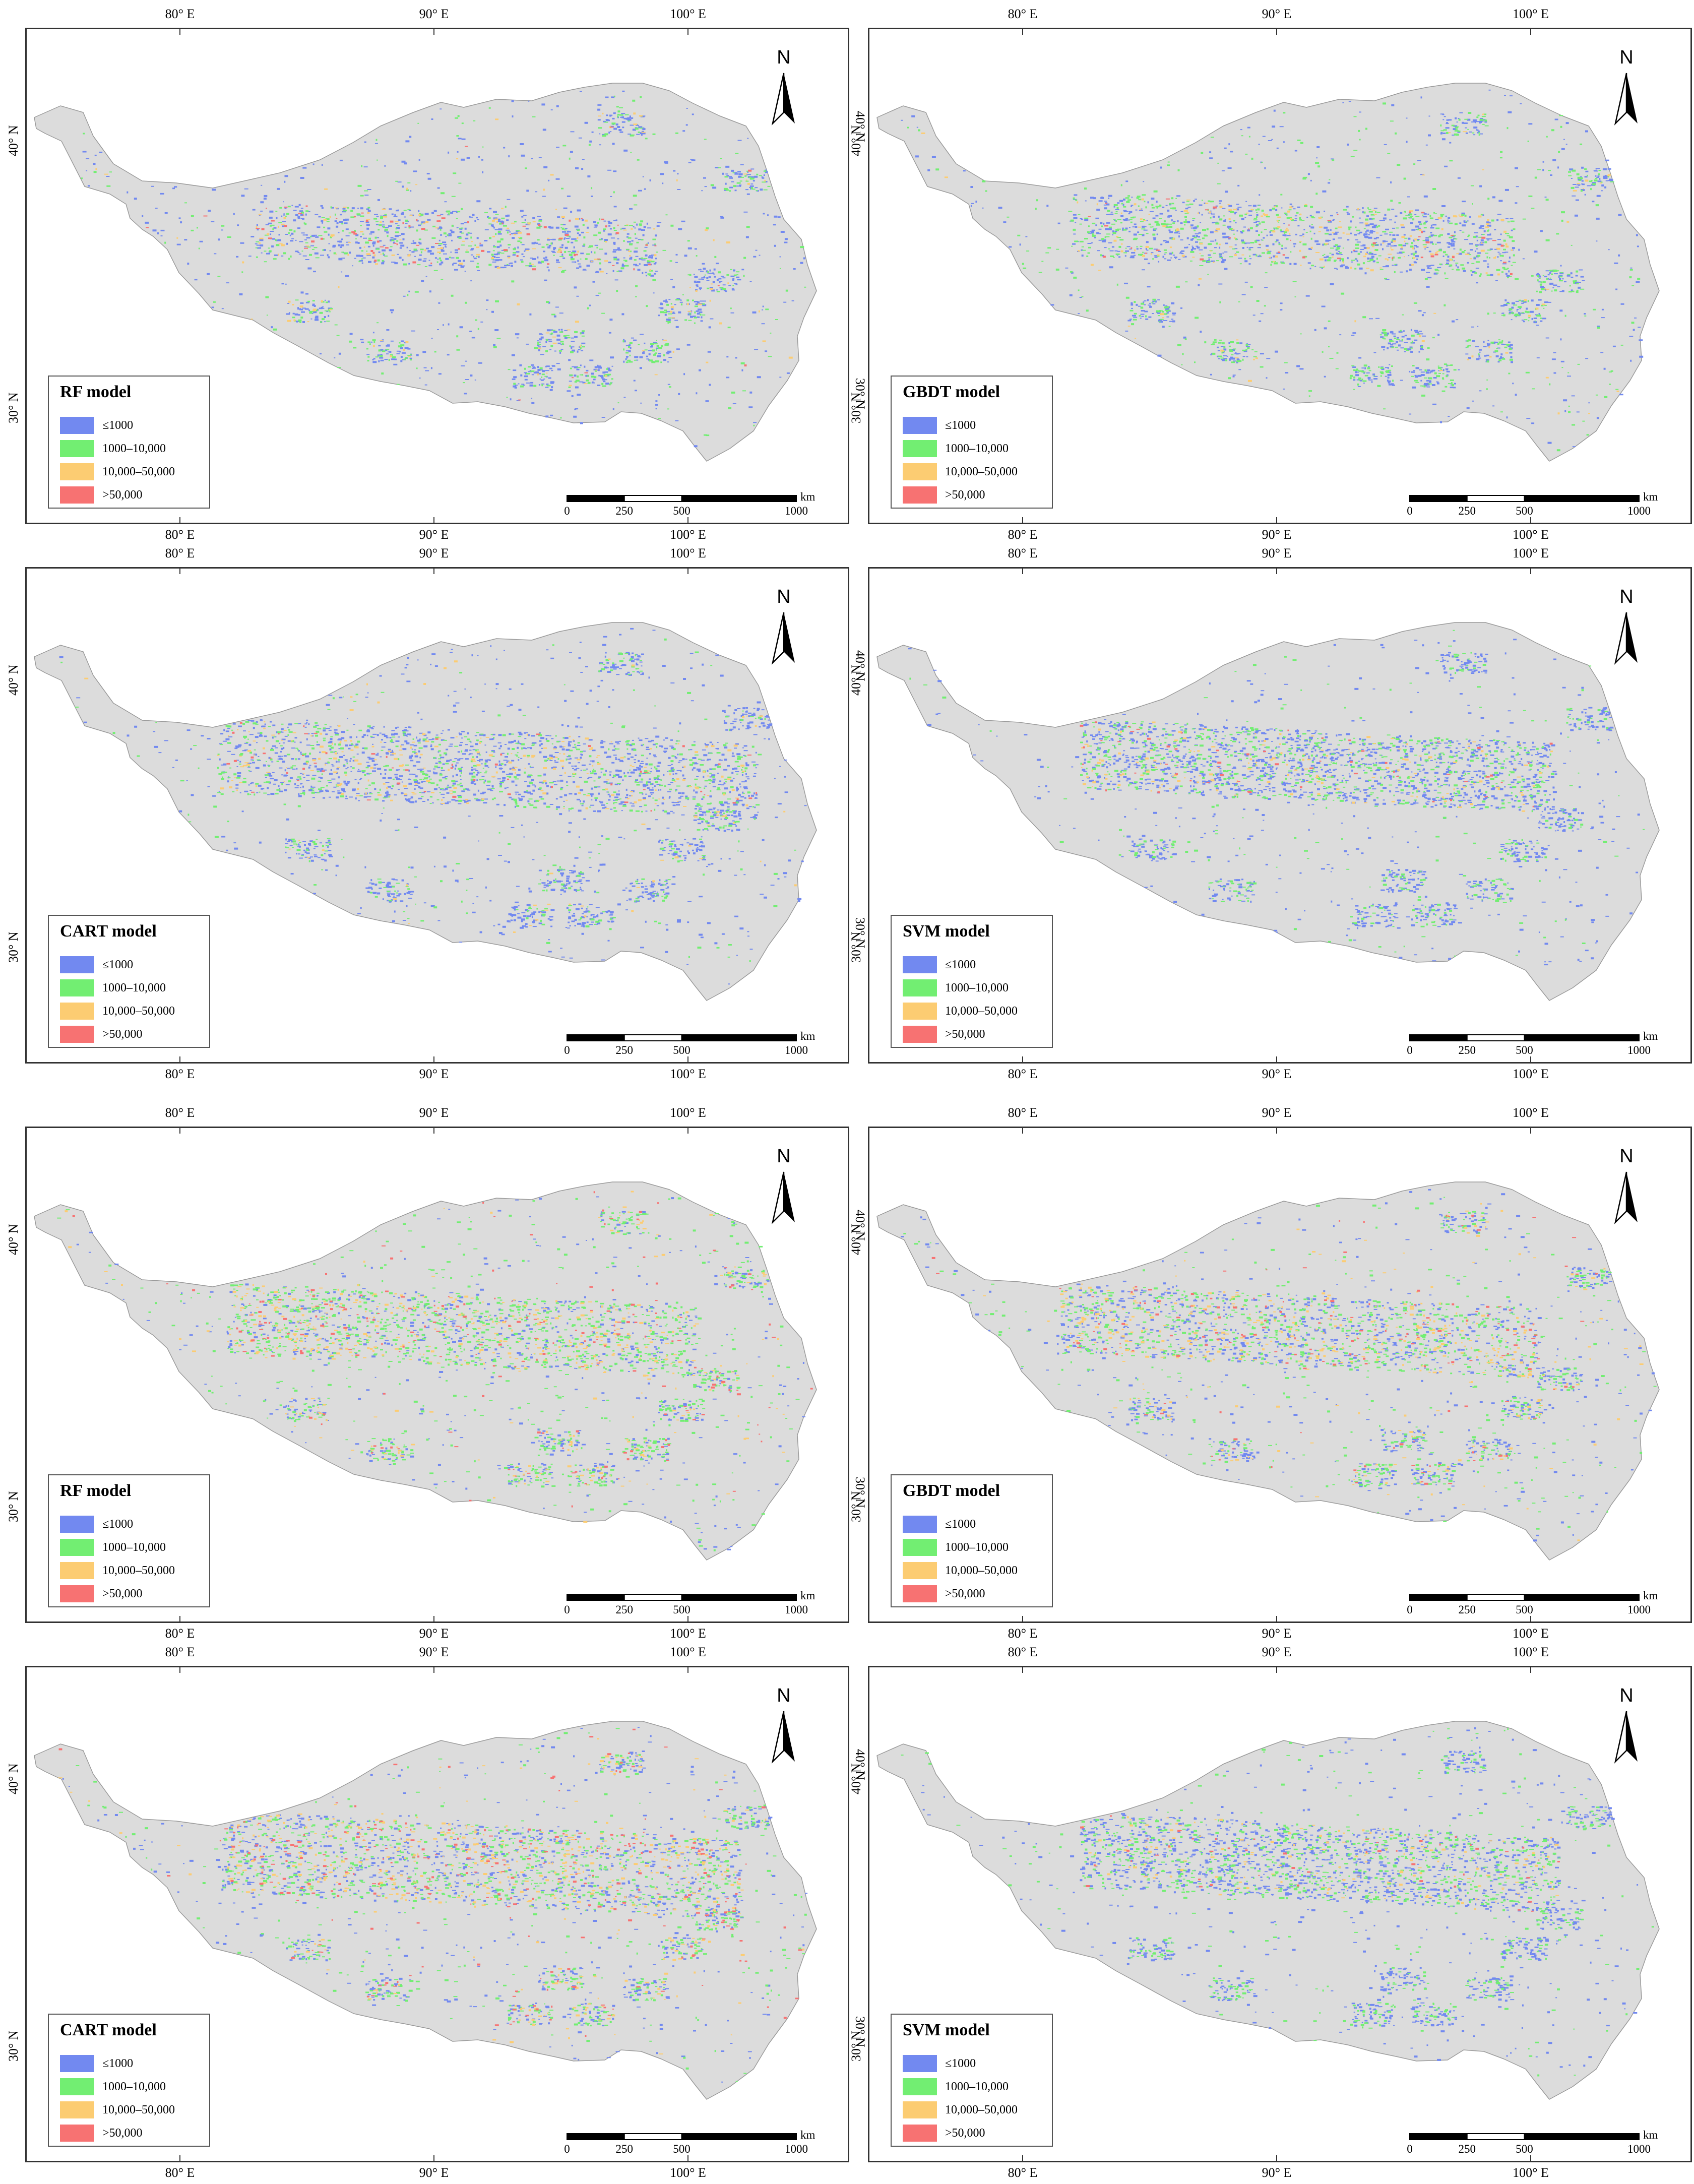  What do you see at coordinates (1277, 14) in the screenshot?
I see `lon-label-top: 90° E` at bounding box center [1277, 14].